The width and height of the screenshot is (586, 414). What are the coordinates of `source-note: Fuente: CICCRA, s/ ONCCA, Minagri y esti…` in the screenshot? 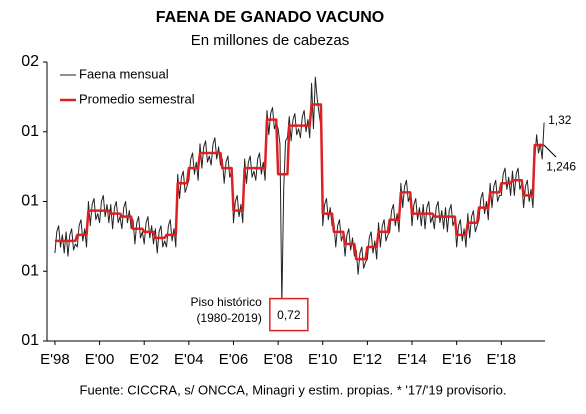 It's located at (293, 389).